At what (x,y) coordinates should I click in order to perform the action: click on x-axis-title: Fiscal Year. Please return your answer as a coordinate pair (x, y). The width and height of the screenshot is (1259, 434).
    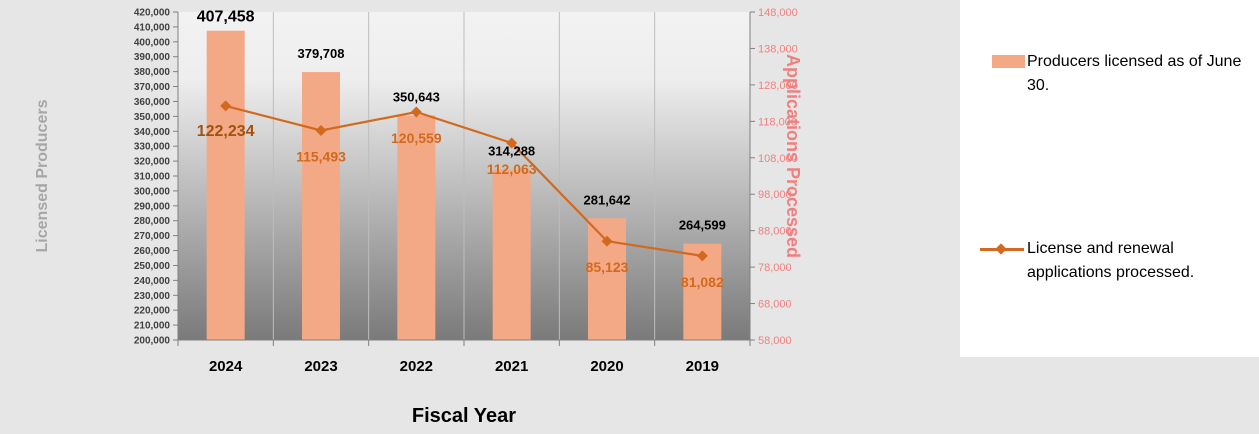
    Looking at the image, I should click on (464, 416).